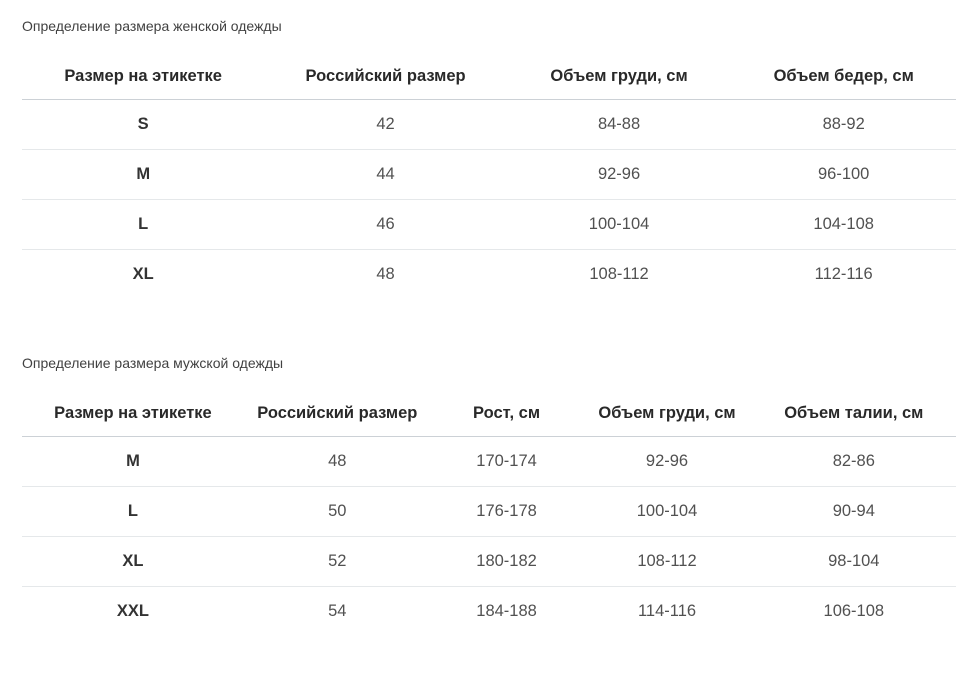  Describe the element at coordinates (385, 78) in the screenshot. I see `women-column-header-russian-size: Российский размер` at that location.